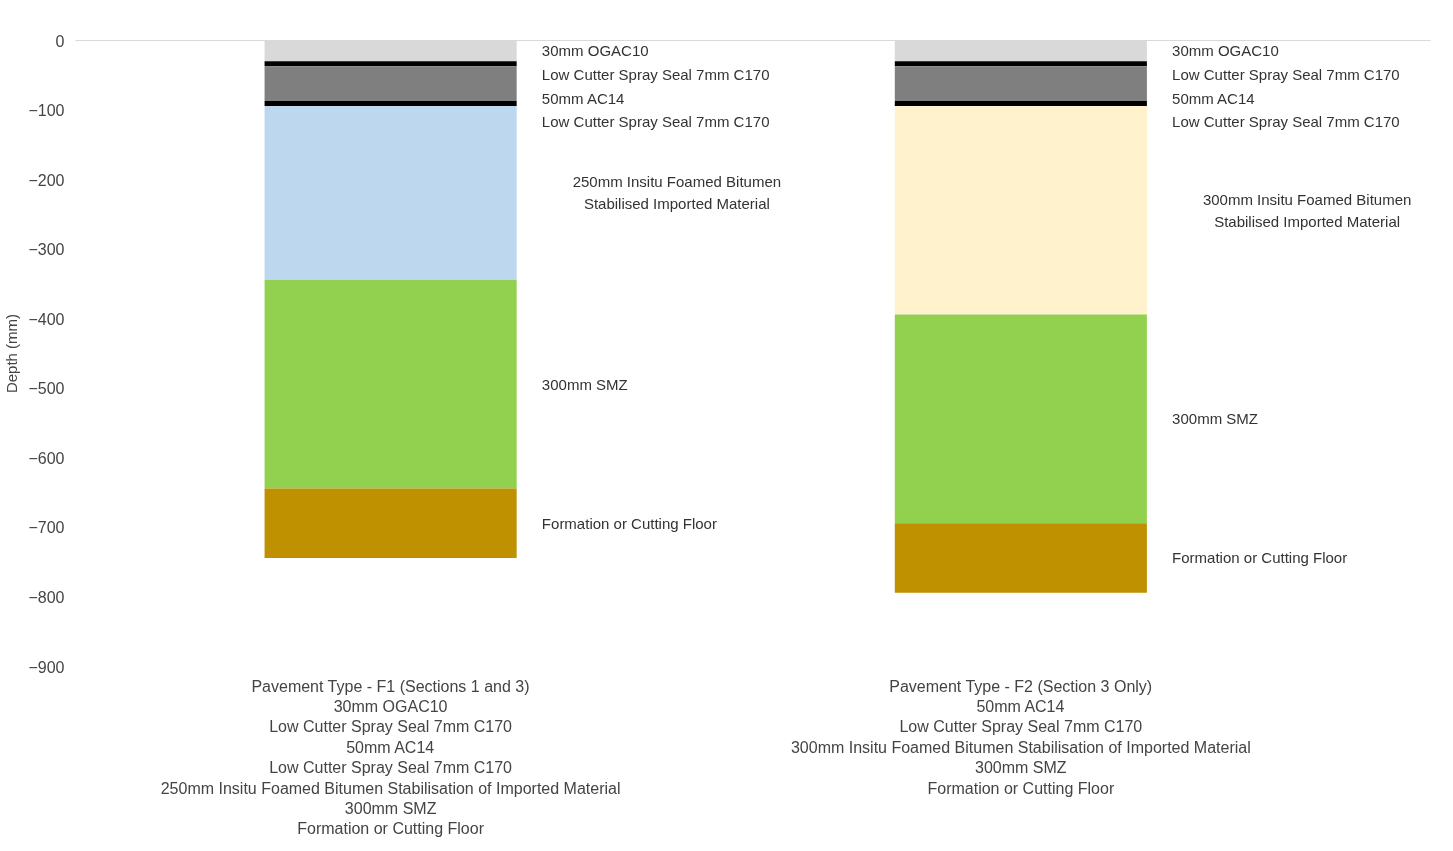 The image size is (1453, 851). What do you see at coordinates (584, 384) in the screenshot?
I see `text: 300mm SMZ` at bounding box center [584, 384].